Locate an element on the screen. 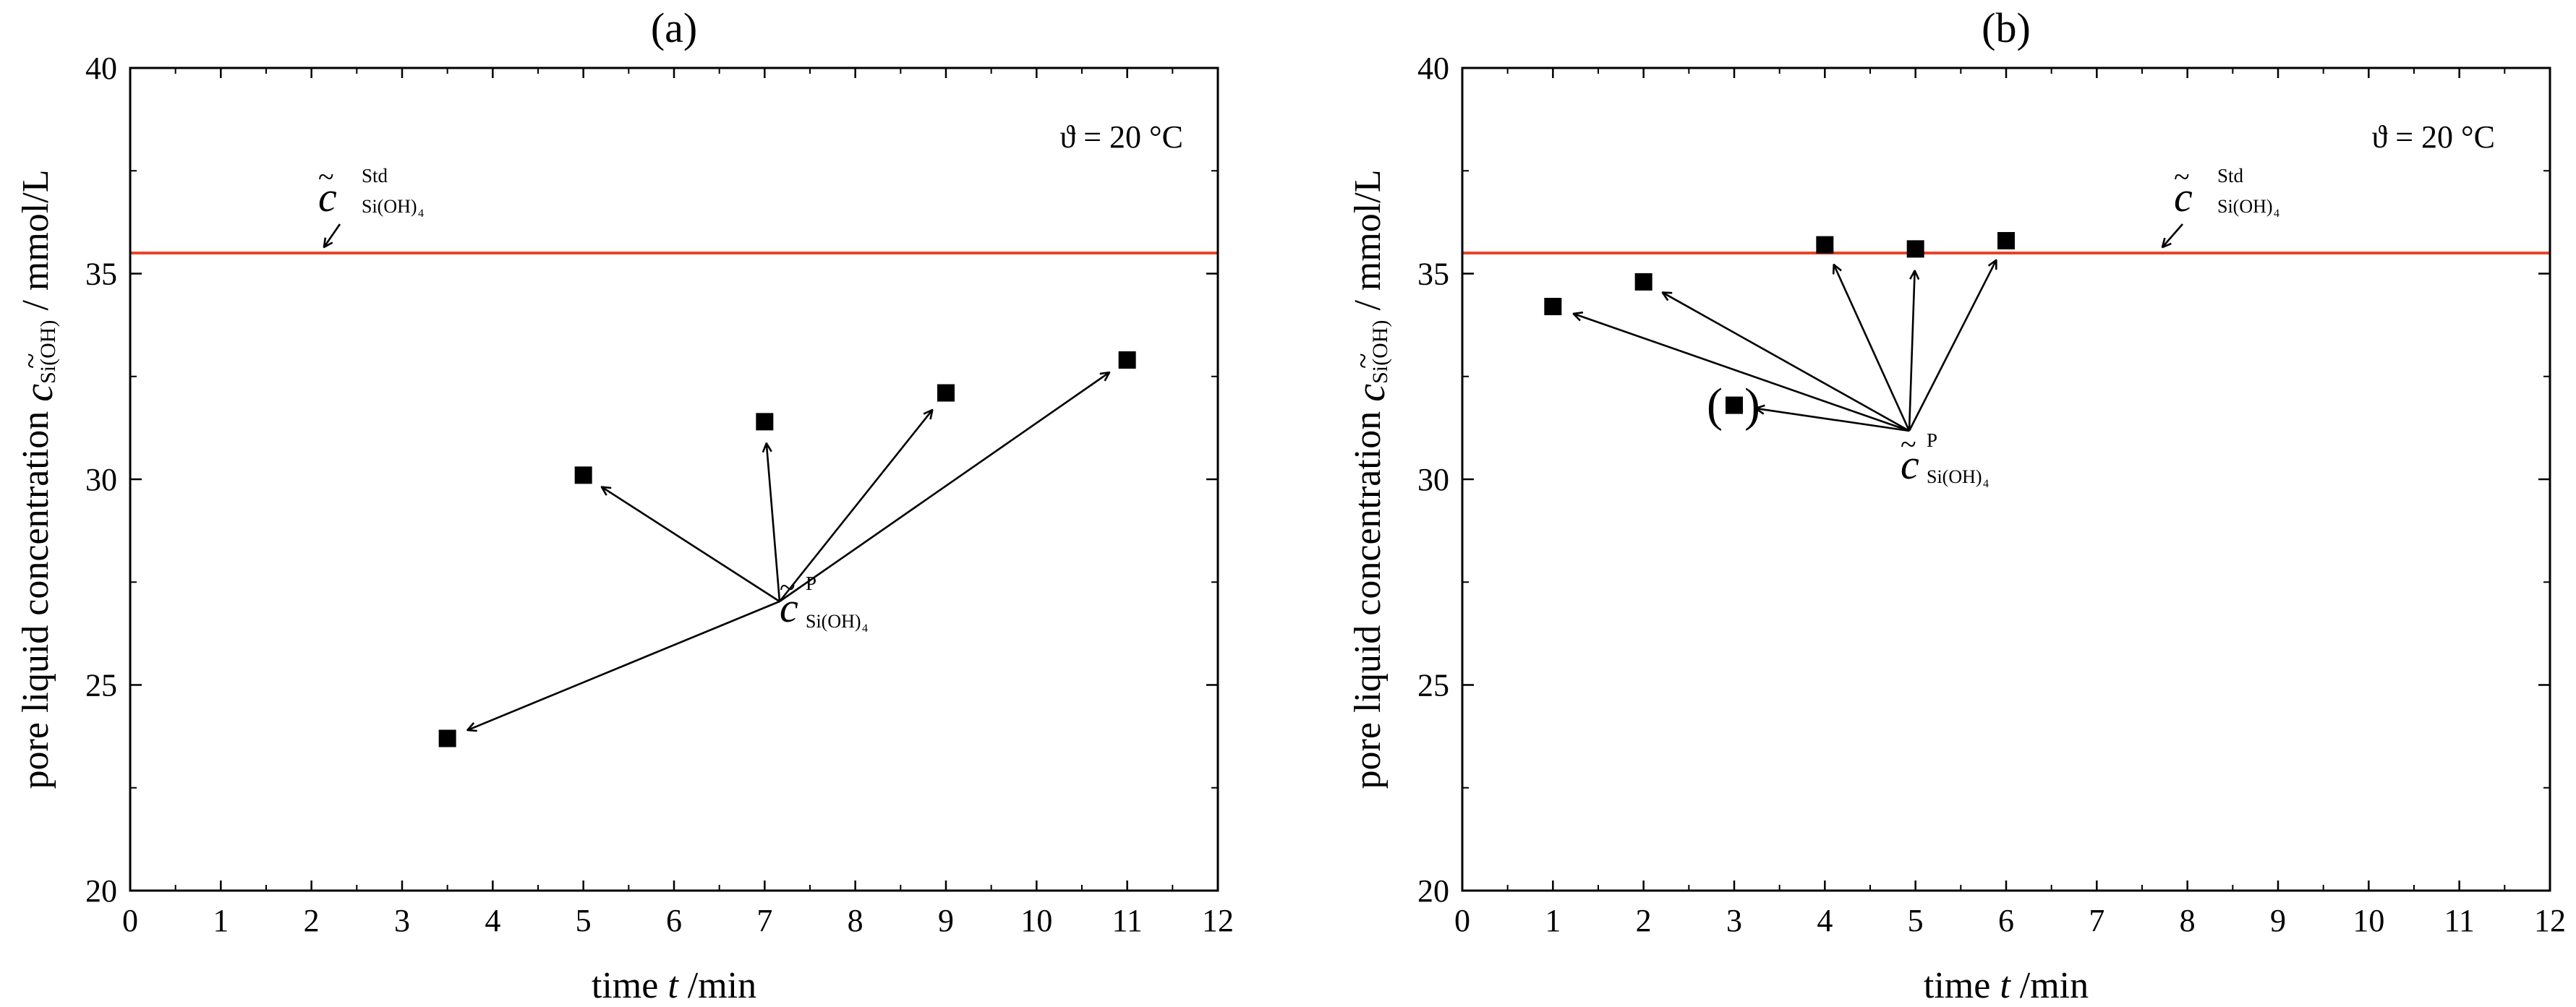 This screenshot has height=1007, width=2576. std-sub-index-a: 4 is located at coordinates (421, 213).